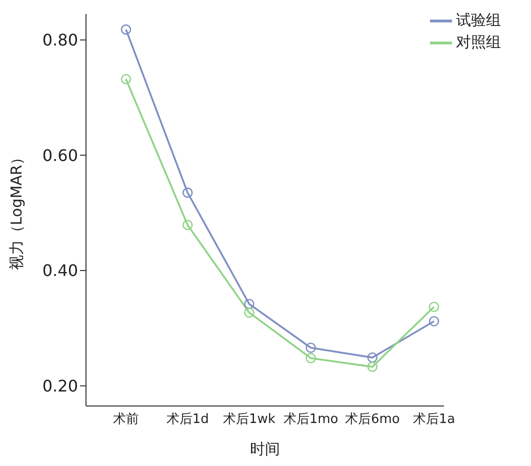  Describe the element at coordinates (265, 449) in the screenshot. I see `x-axis-title: 时间` at that location.